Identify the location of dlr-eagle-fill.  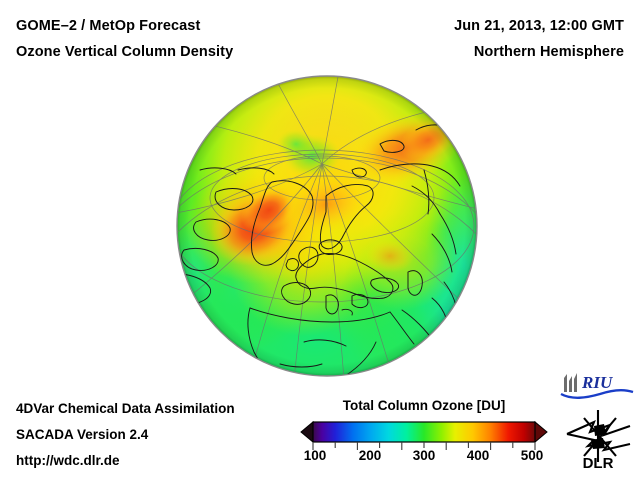
(598, 436).